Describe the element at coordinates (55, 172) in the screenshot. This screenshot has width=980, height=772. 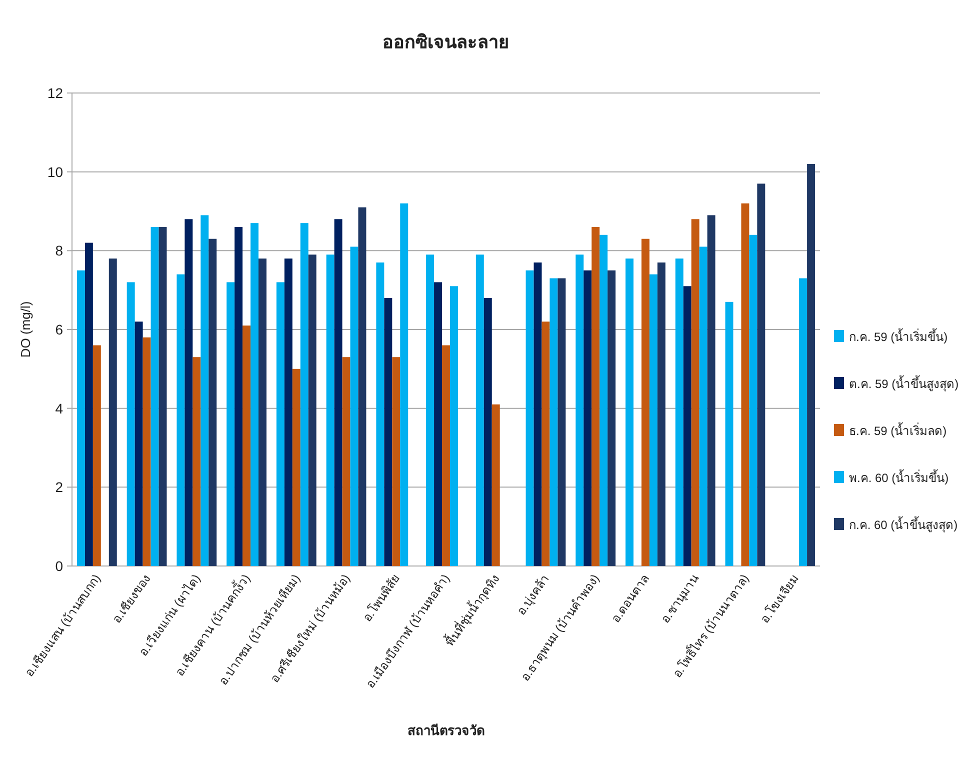
I see `y-tick-label: 10` at that location.